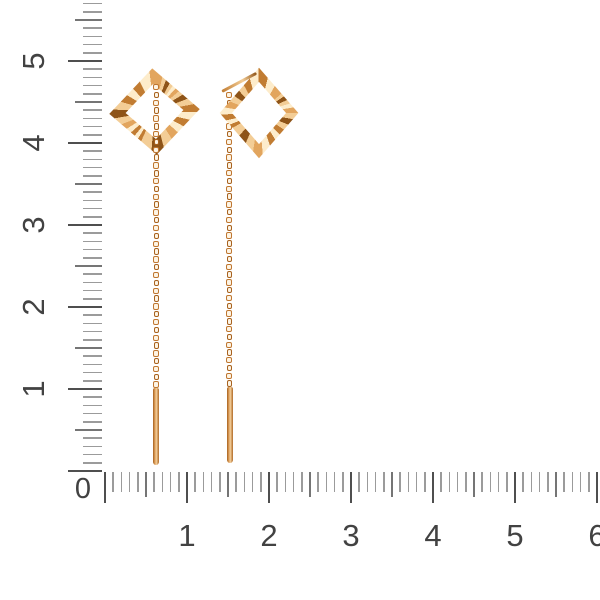  What do you see at coordinates (594, 535) in the screenshot?
I see `ruler-label: 6` at bounding box center [594, 535].